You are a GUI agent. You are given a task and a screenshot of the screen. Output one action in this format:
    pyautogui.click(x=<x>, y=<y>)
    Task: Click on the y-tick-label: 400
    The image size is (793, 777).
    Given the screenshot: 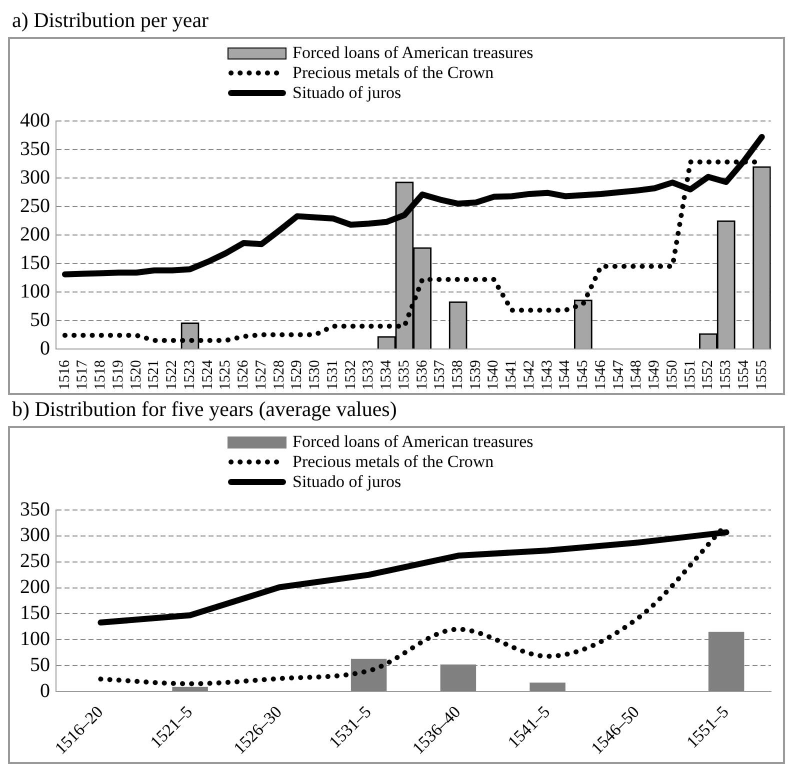 What is the action you would take?
    pyautogui.click(x=35, y=120)
    